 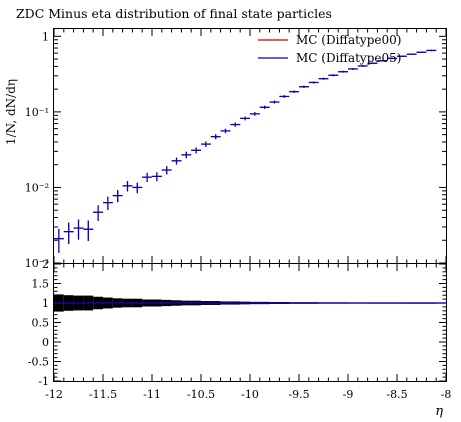 I want to click on ratio-y-tick-label: -0.5, so click(x=38, y=362).